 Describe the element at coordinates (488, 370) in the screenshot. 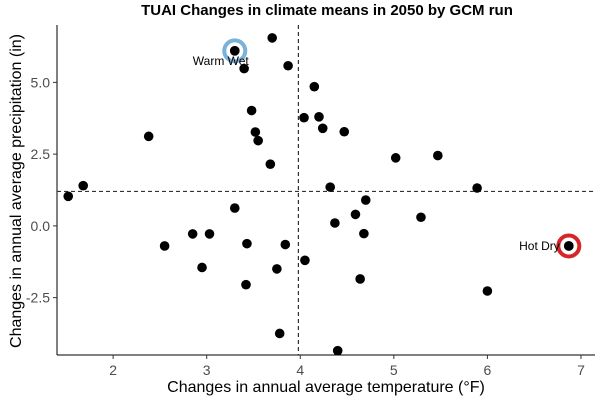

I see `x-tick-label: 6` at that location.